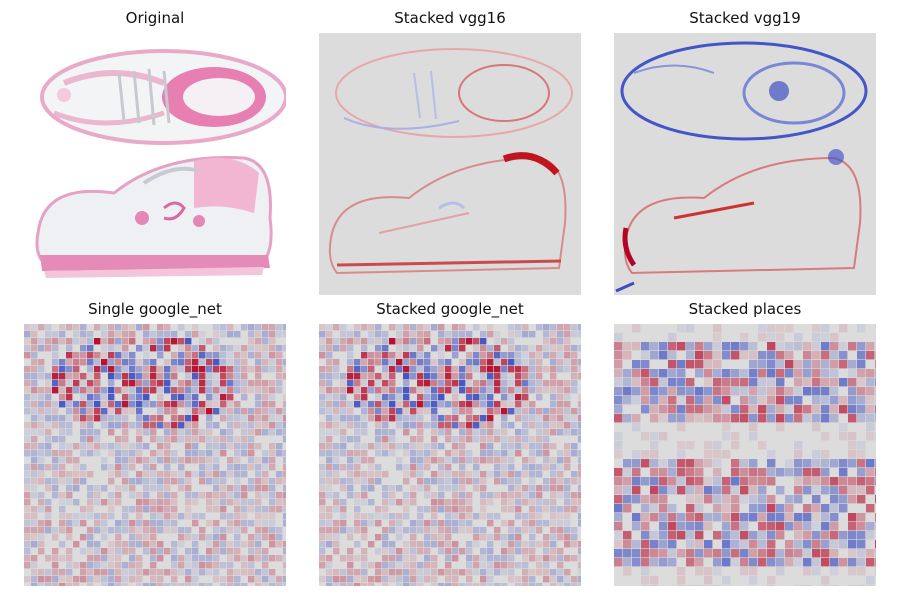  I want to click on panel-title-stacked-vgg16: Stacked vgg16, so click(450, 18).